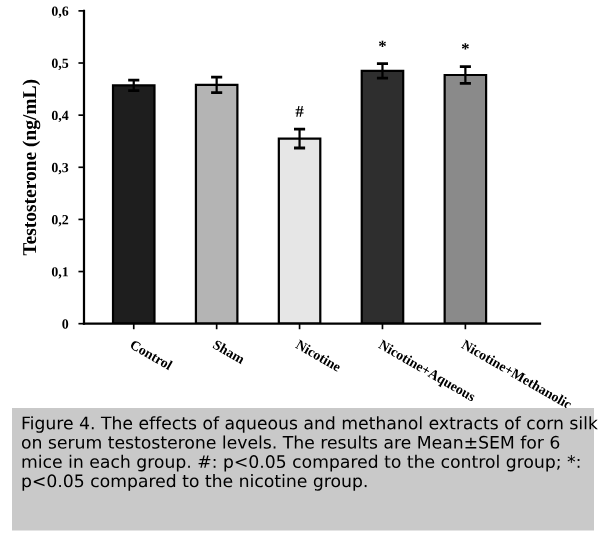 This screenshot has width=600, height=544. What do you see at coordinates (309, 453) in the screenshot?
I see `caption: Figure 4. The effects of aqueous and methanol extracts of corn silk on serum testosterone levels. The results are Mean±SEM for 6 mice in each group. #: p<0.05 compared to the control group; *: p<0.05 compared to the nicotine group.` at bounding box center [309, 453].